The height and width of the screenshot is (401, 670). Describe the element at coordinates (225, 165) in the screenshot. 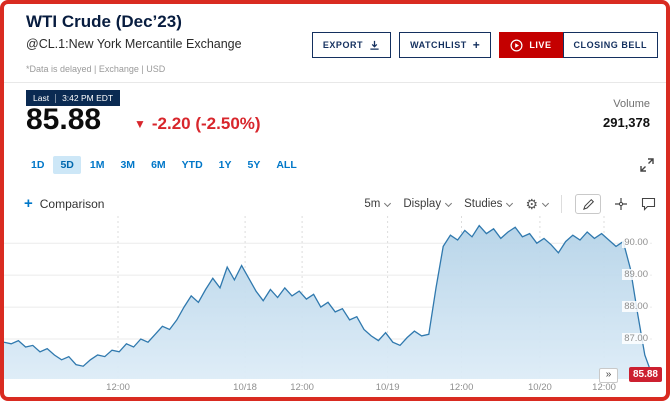

I see `tab-1y: 1Y` at that location.